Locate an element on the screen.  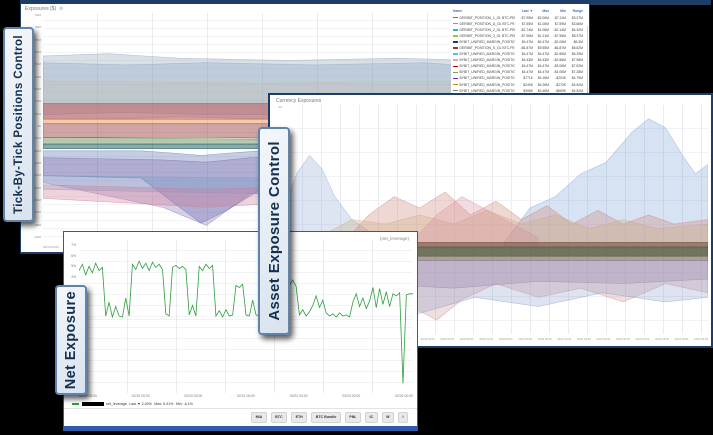
footer-button: ETH is located at coordinates (299, 417).